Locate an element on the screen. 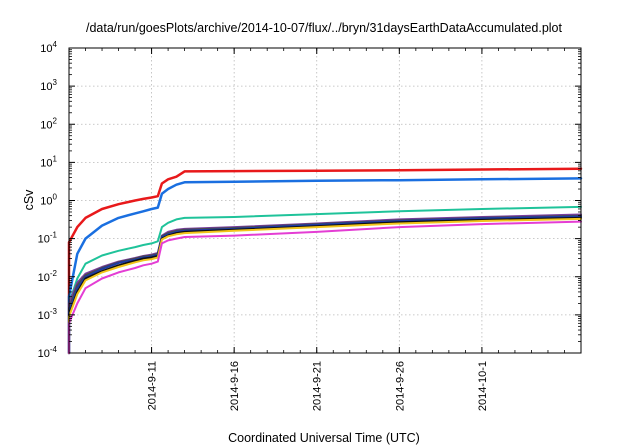 The image size is (640, 448). x-axis-label: Coordinated Universal Time (UTC) is located at coordinates (324, 438).